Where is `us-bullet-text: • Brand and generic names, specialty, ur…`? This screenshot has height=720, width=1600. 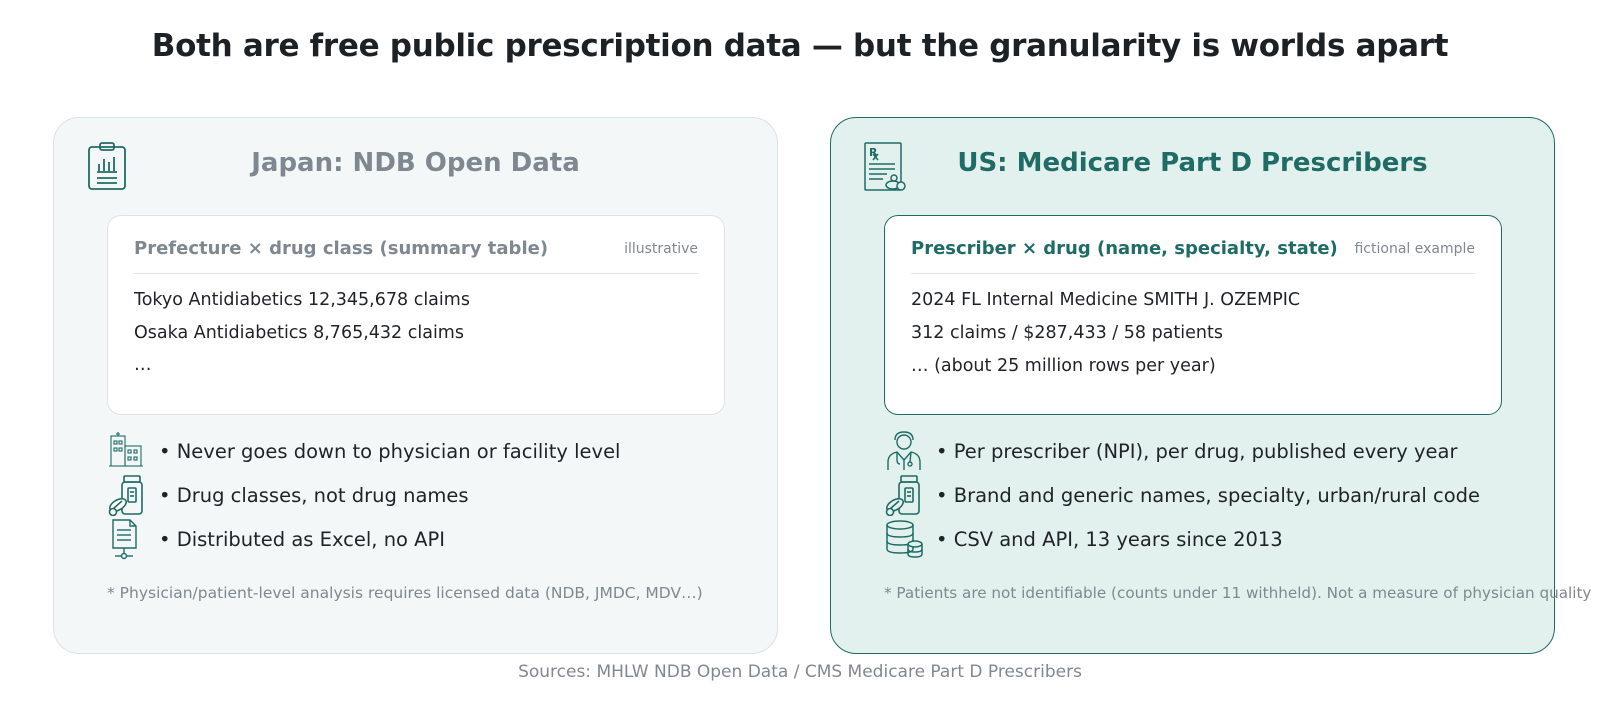
us-bullet-text: • Brand and generic names, specialty, ur… is located at coordinates (1208, 495).